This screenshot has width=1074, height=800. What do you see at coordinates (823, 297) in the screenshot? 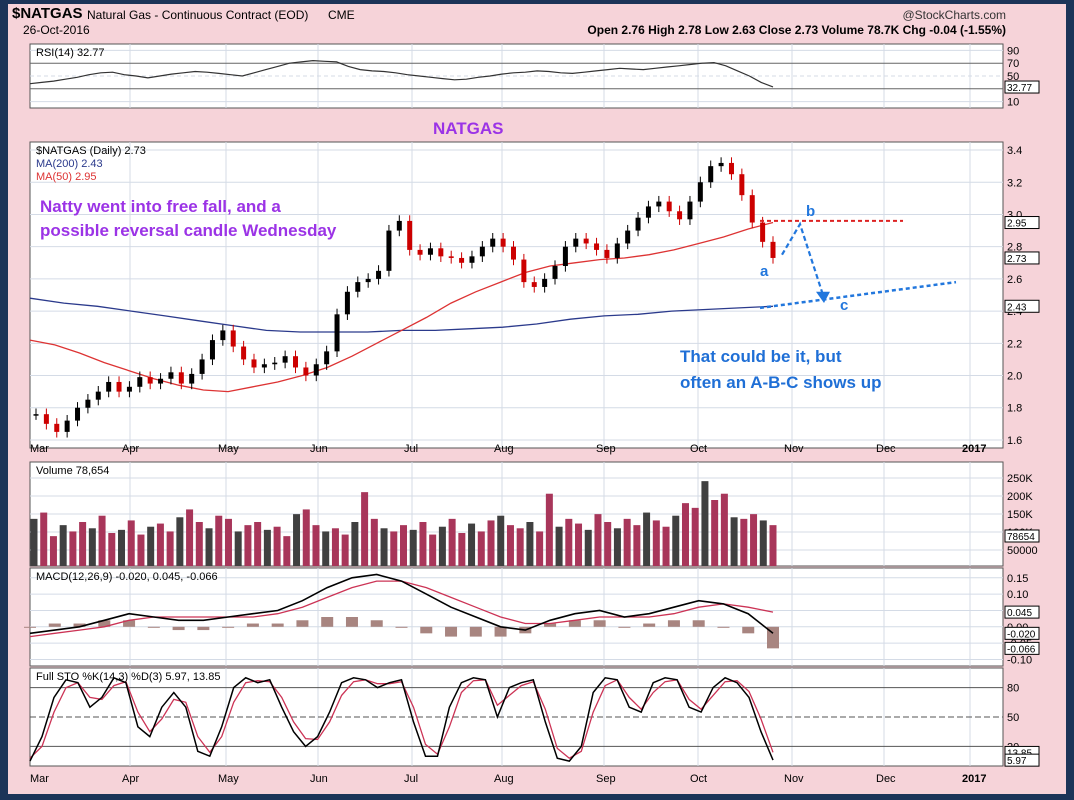
I see `abc-arrowhead` at bounding box center [823, 297].